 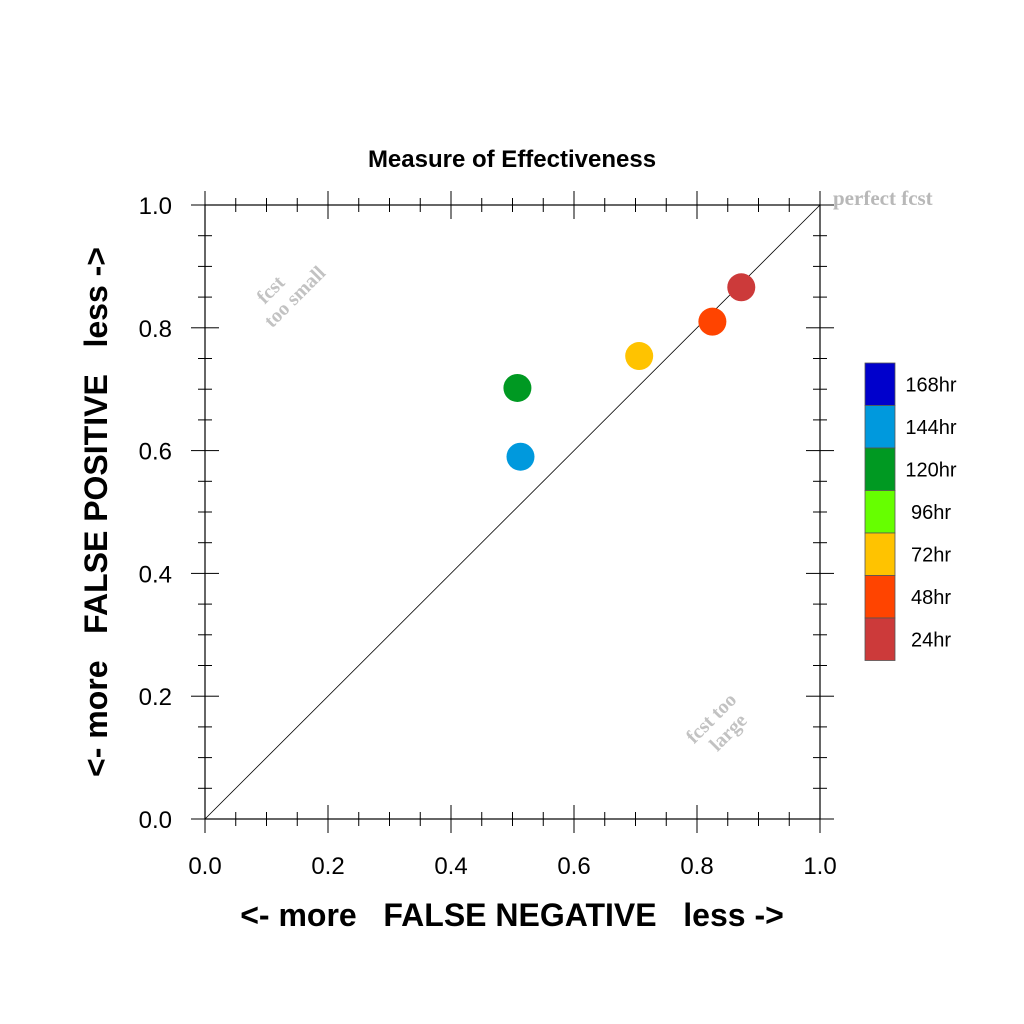 I want to click on legend-label-48hr: 48hr, so click(x=931, y=598).